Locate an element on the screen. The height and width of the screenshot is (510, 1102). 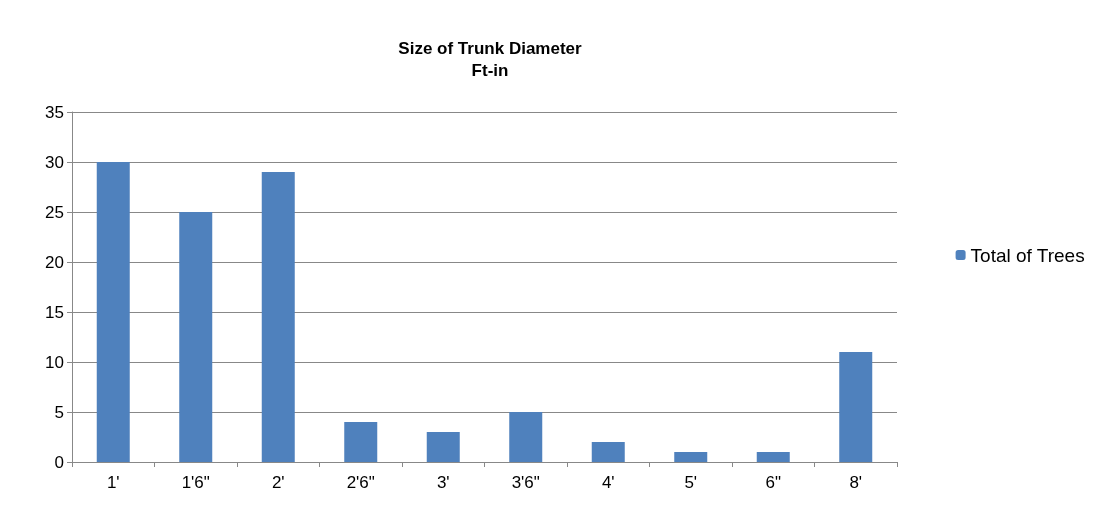
chart-title: Size of Trunk Diameter Ft-in is located at coordinates (490, 59).